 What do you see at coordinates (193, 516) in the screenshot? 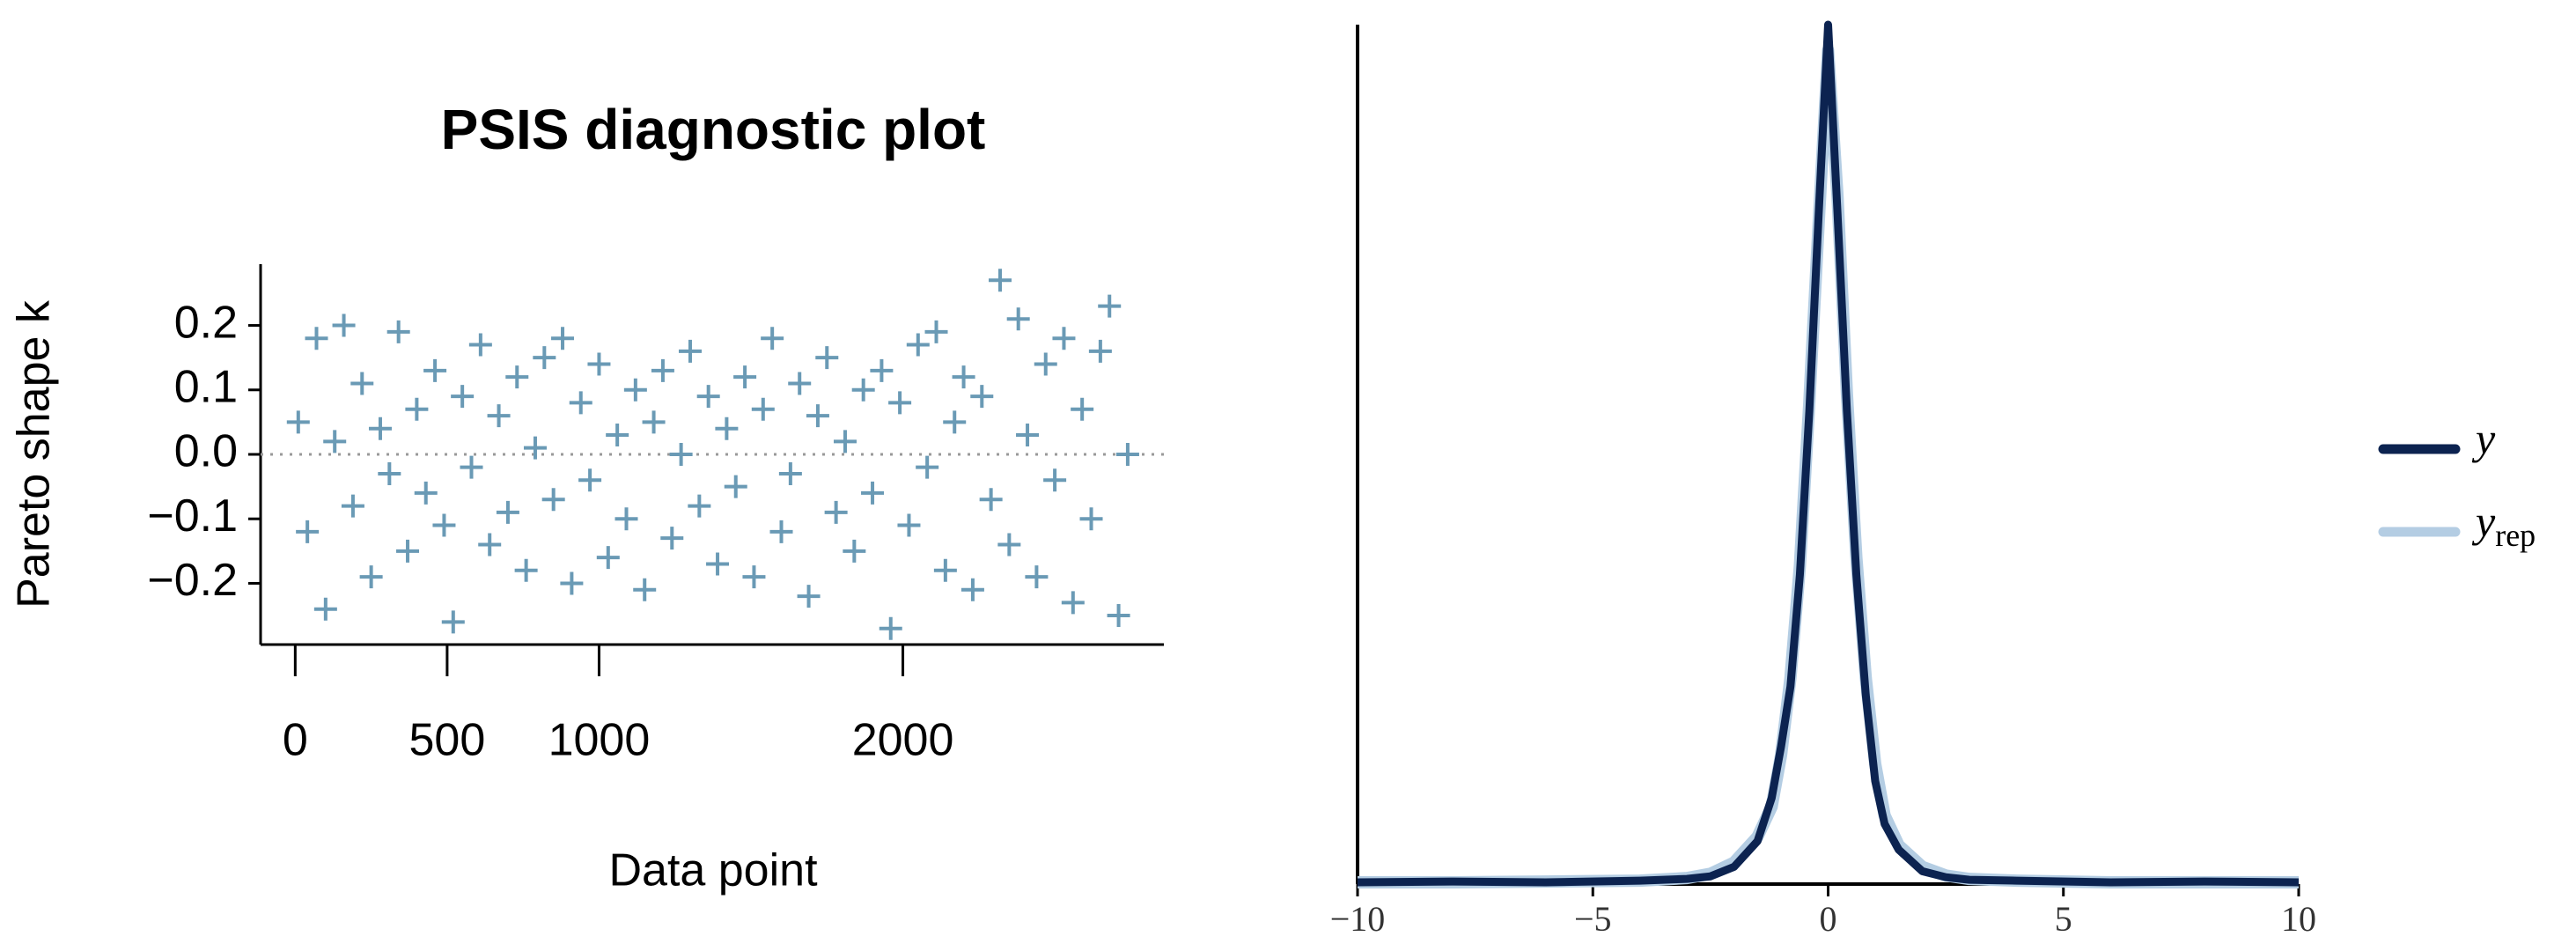
I see `y-tick-label: −0.1` at bounding box center [193, 516].